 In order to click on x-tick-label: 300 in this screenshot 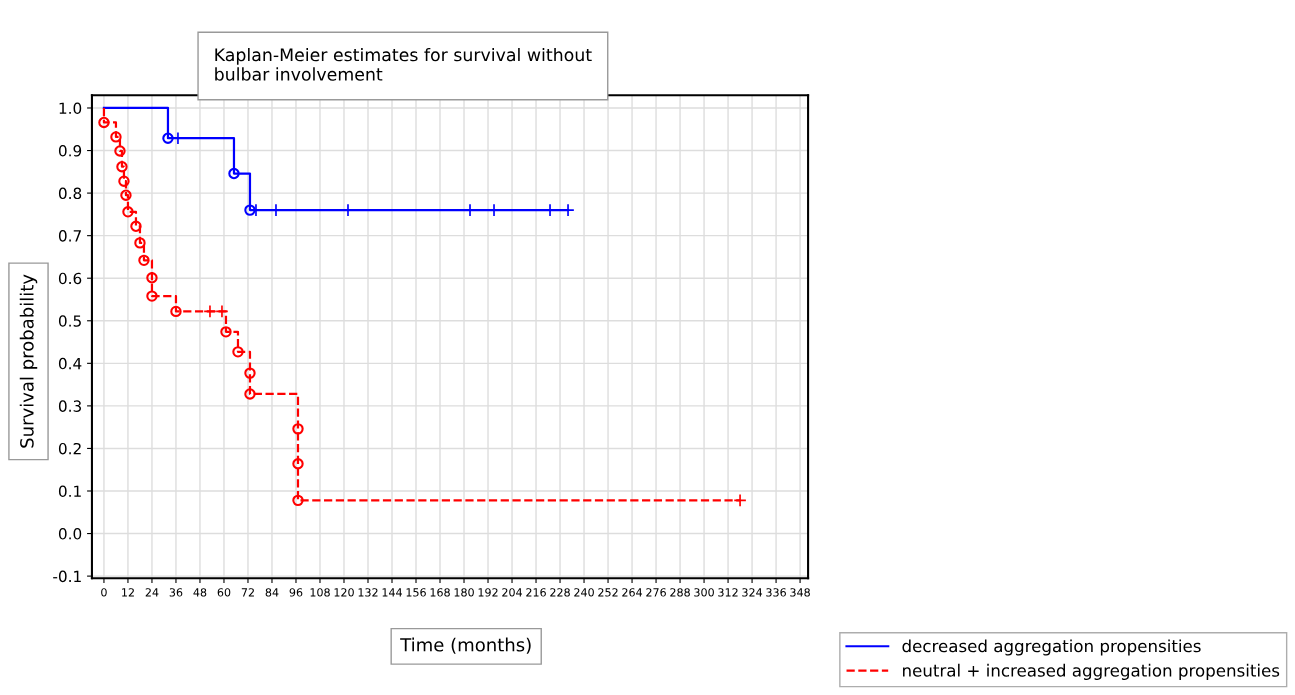, I will do `click(704, 592)`.